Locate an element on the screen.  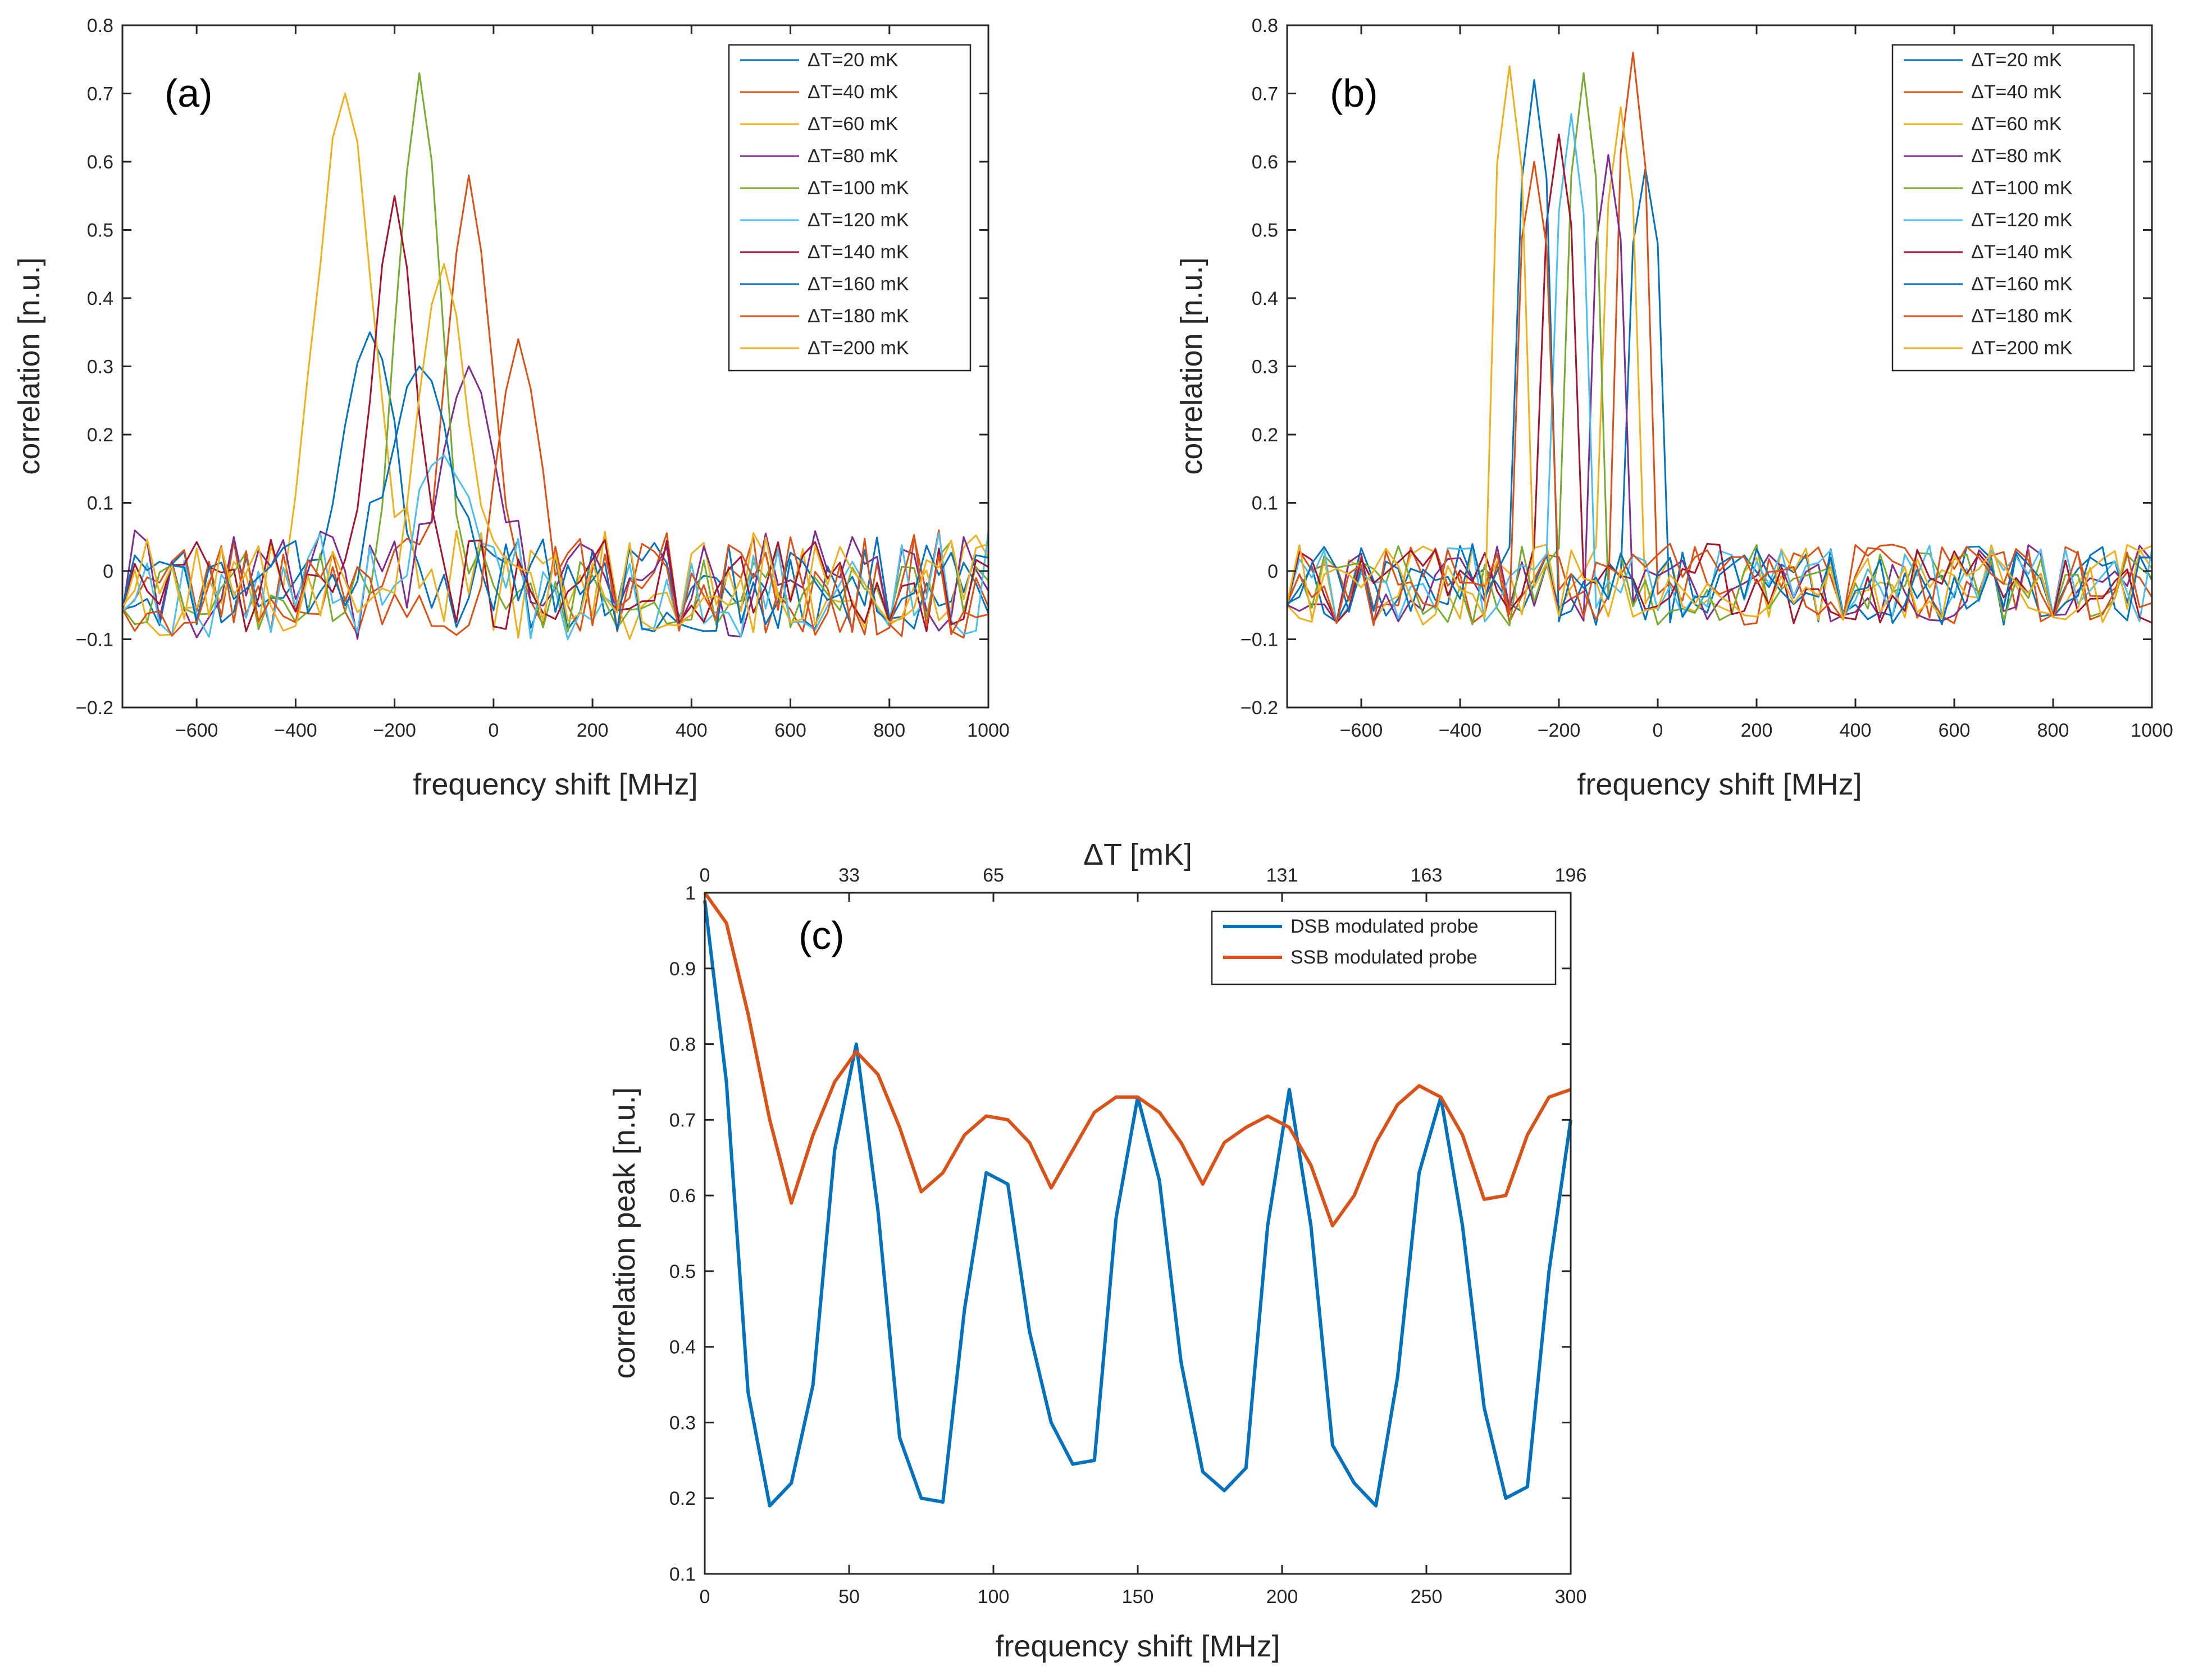
top-x-axis-label-c: ΔT [mK] is located at coordinates (1138, 854).